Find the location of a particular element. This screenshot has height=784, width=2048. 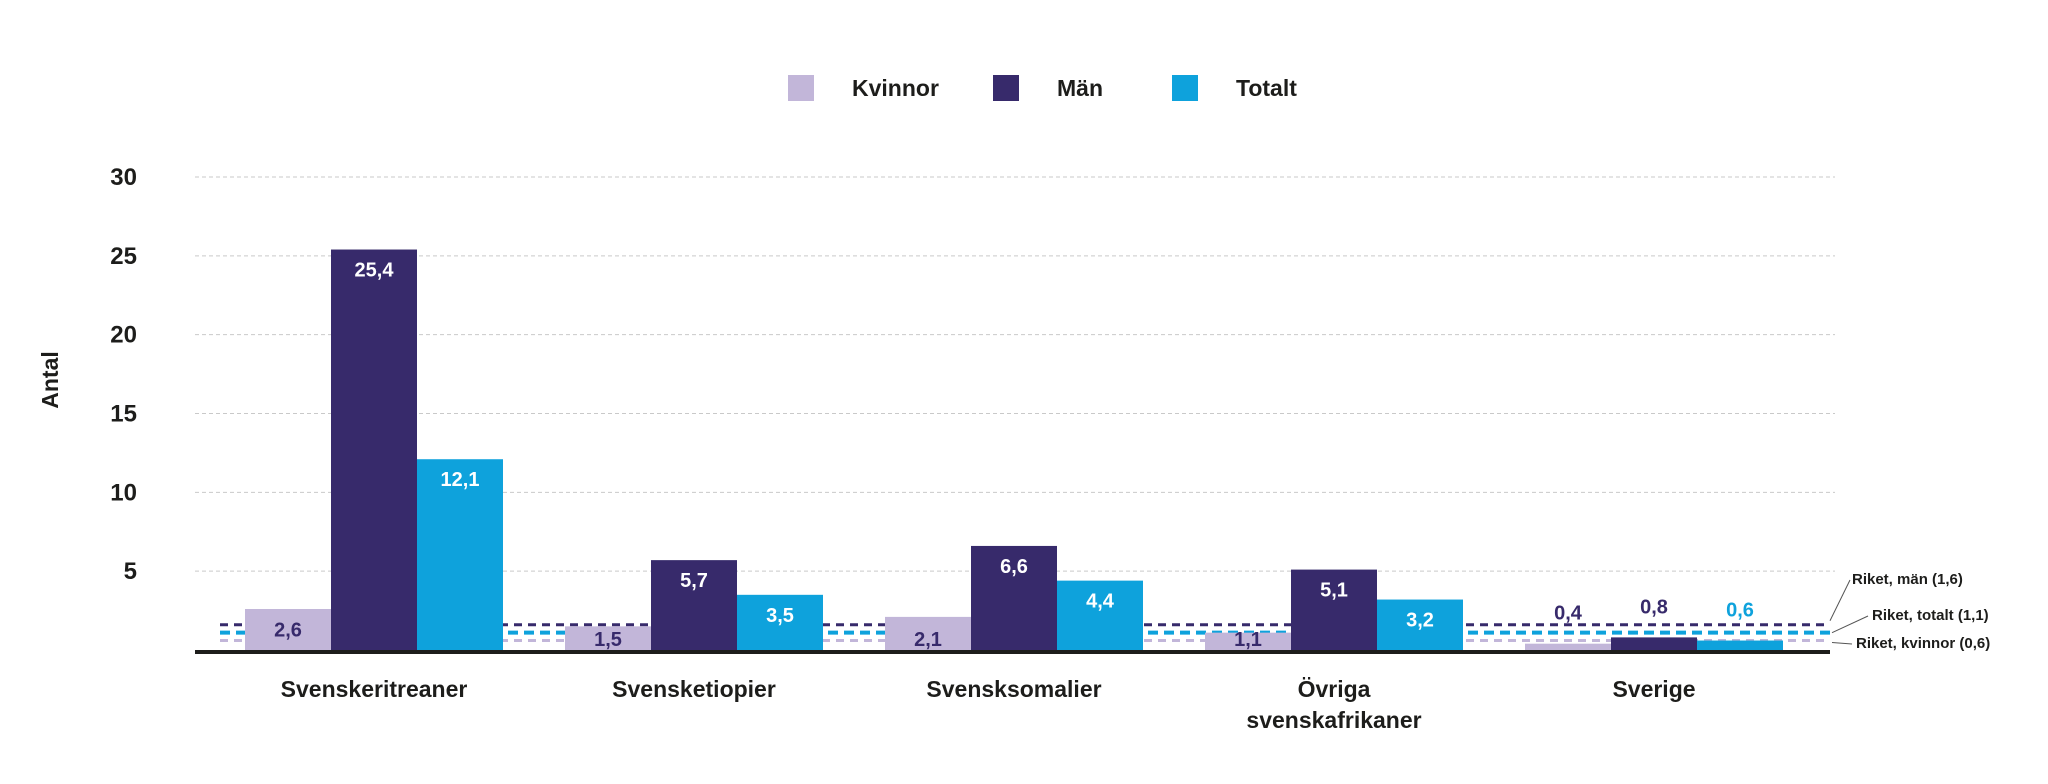

data-label: 2,1 is located at coordinates (928, 640).